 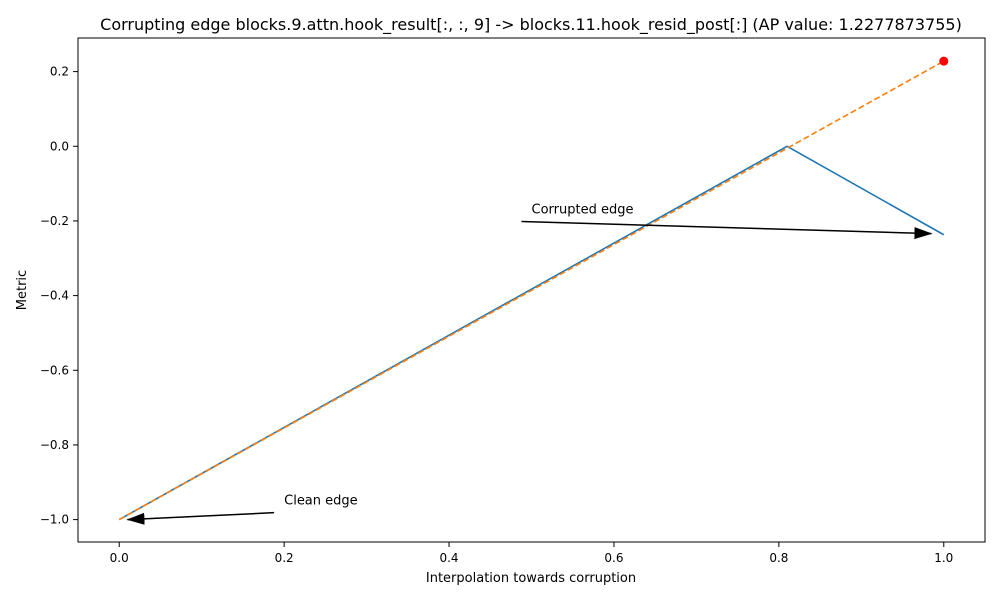 What do you see at coordinates (54, 370) in the screenshot?
I see `y-tick-label: −0.6` at bounding box center [54, 370].